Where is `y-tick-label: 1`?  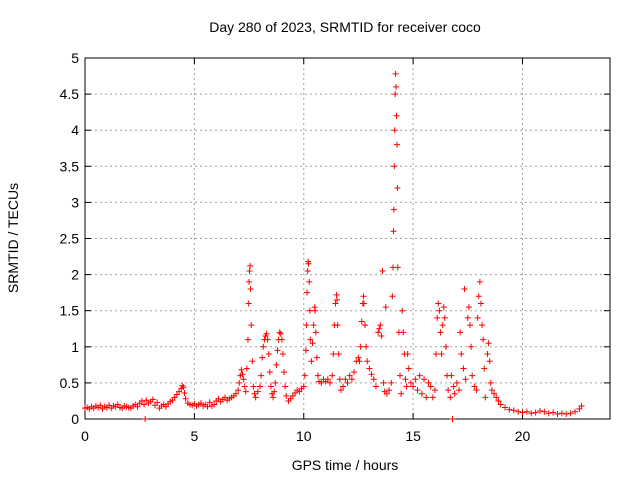
y-tick-label: 1 is located at coordinates (75, 347).